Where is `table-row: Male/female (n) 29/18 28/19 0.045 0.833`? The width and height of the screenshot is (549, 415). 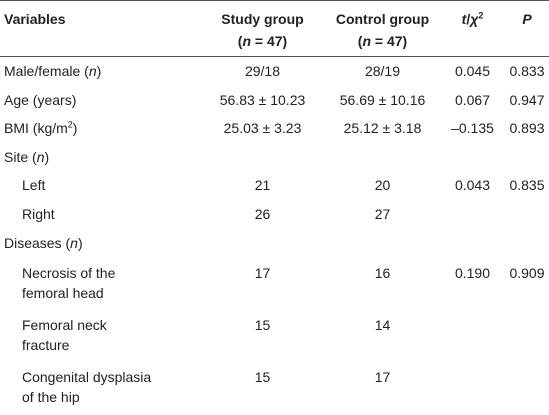 table-row: Male/female (n) 29/18 28/19 0.045 0.833 is located at coordinates (274, 71).